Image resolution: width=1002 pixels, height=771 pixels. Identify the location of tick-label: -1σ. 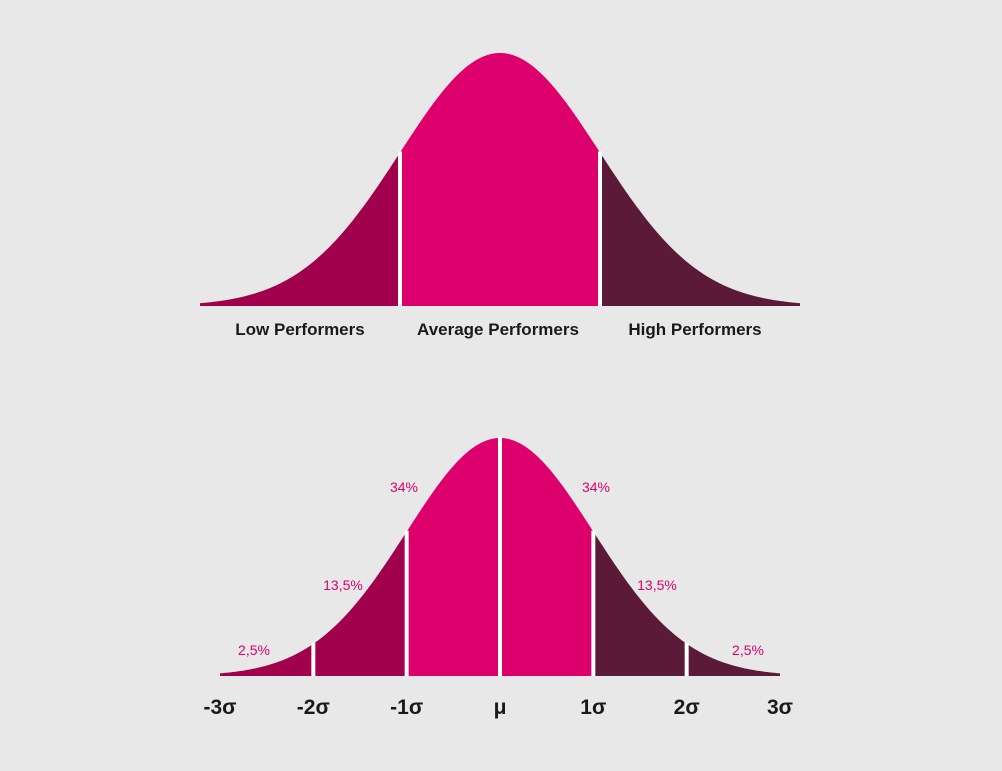
(406, 707).